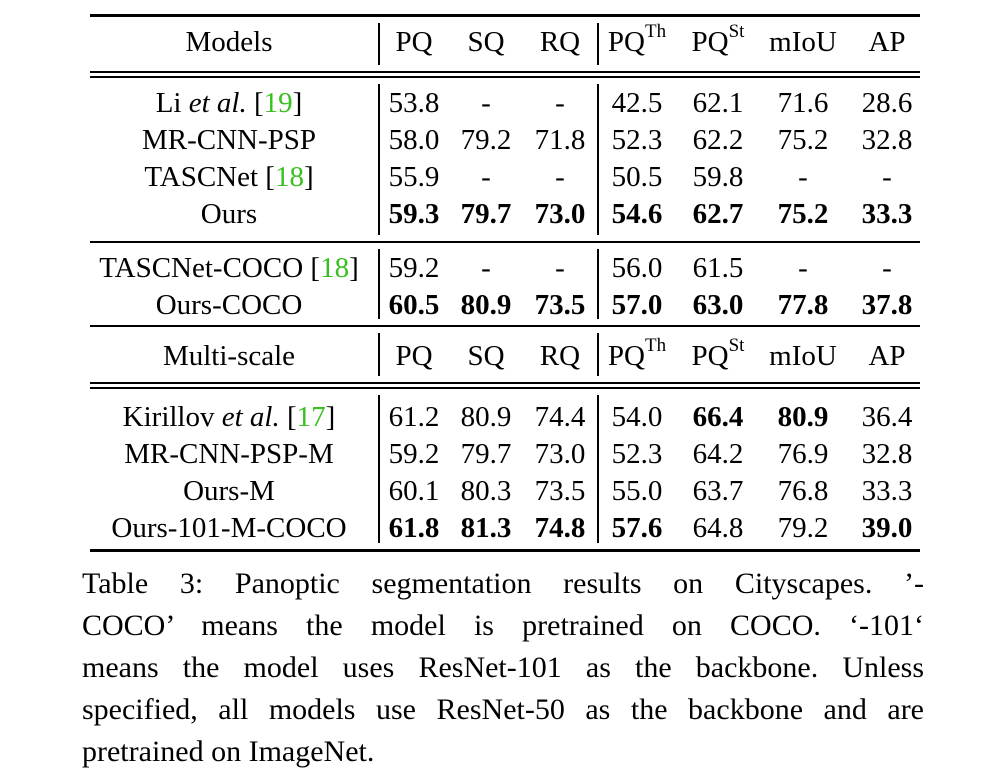 The height and width of the screenshot is (780, 998). I want to click on table-cell: 61.5, so click(718, 268).